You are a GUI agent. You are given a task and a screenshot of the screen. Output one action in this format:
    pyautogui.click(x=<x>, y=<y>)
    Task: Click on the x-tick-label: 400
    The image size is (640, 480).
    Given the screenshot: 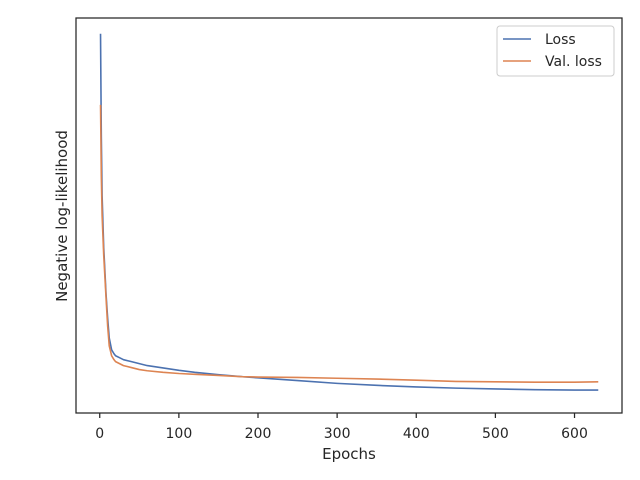 What is the action you would take?
    pyautogui.click(x=416, y=434)
    